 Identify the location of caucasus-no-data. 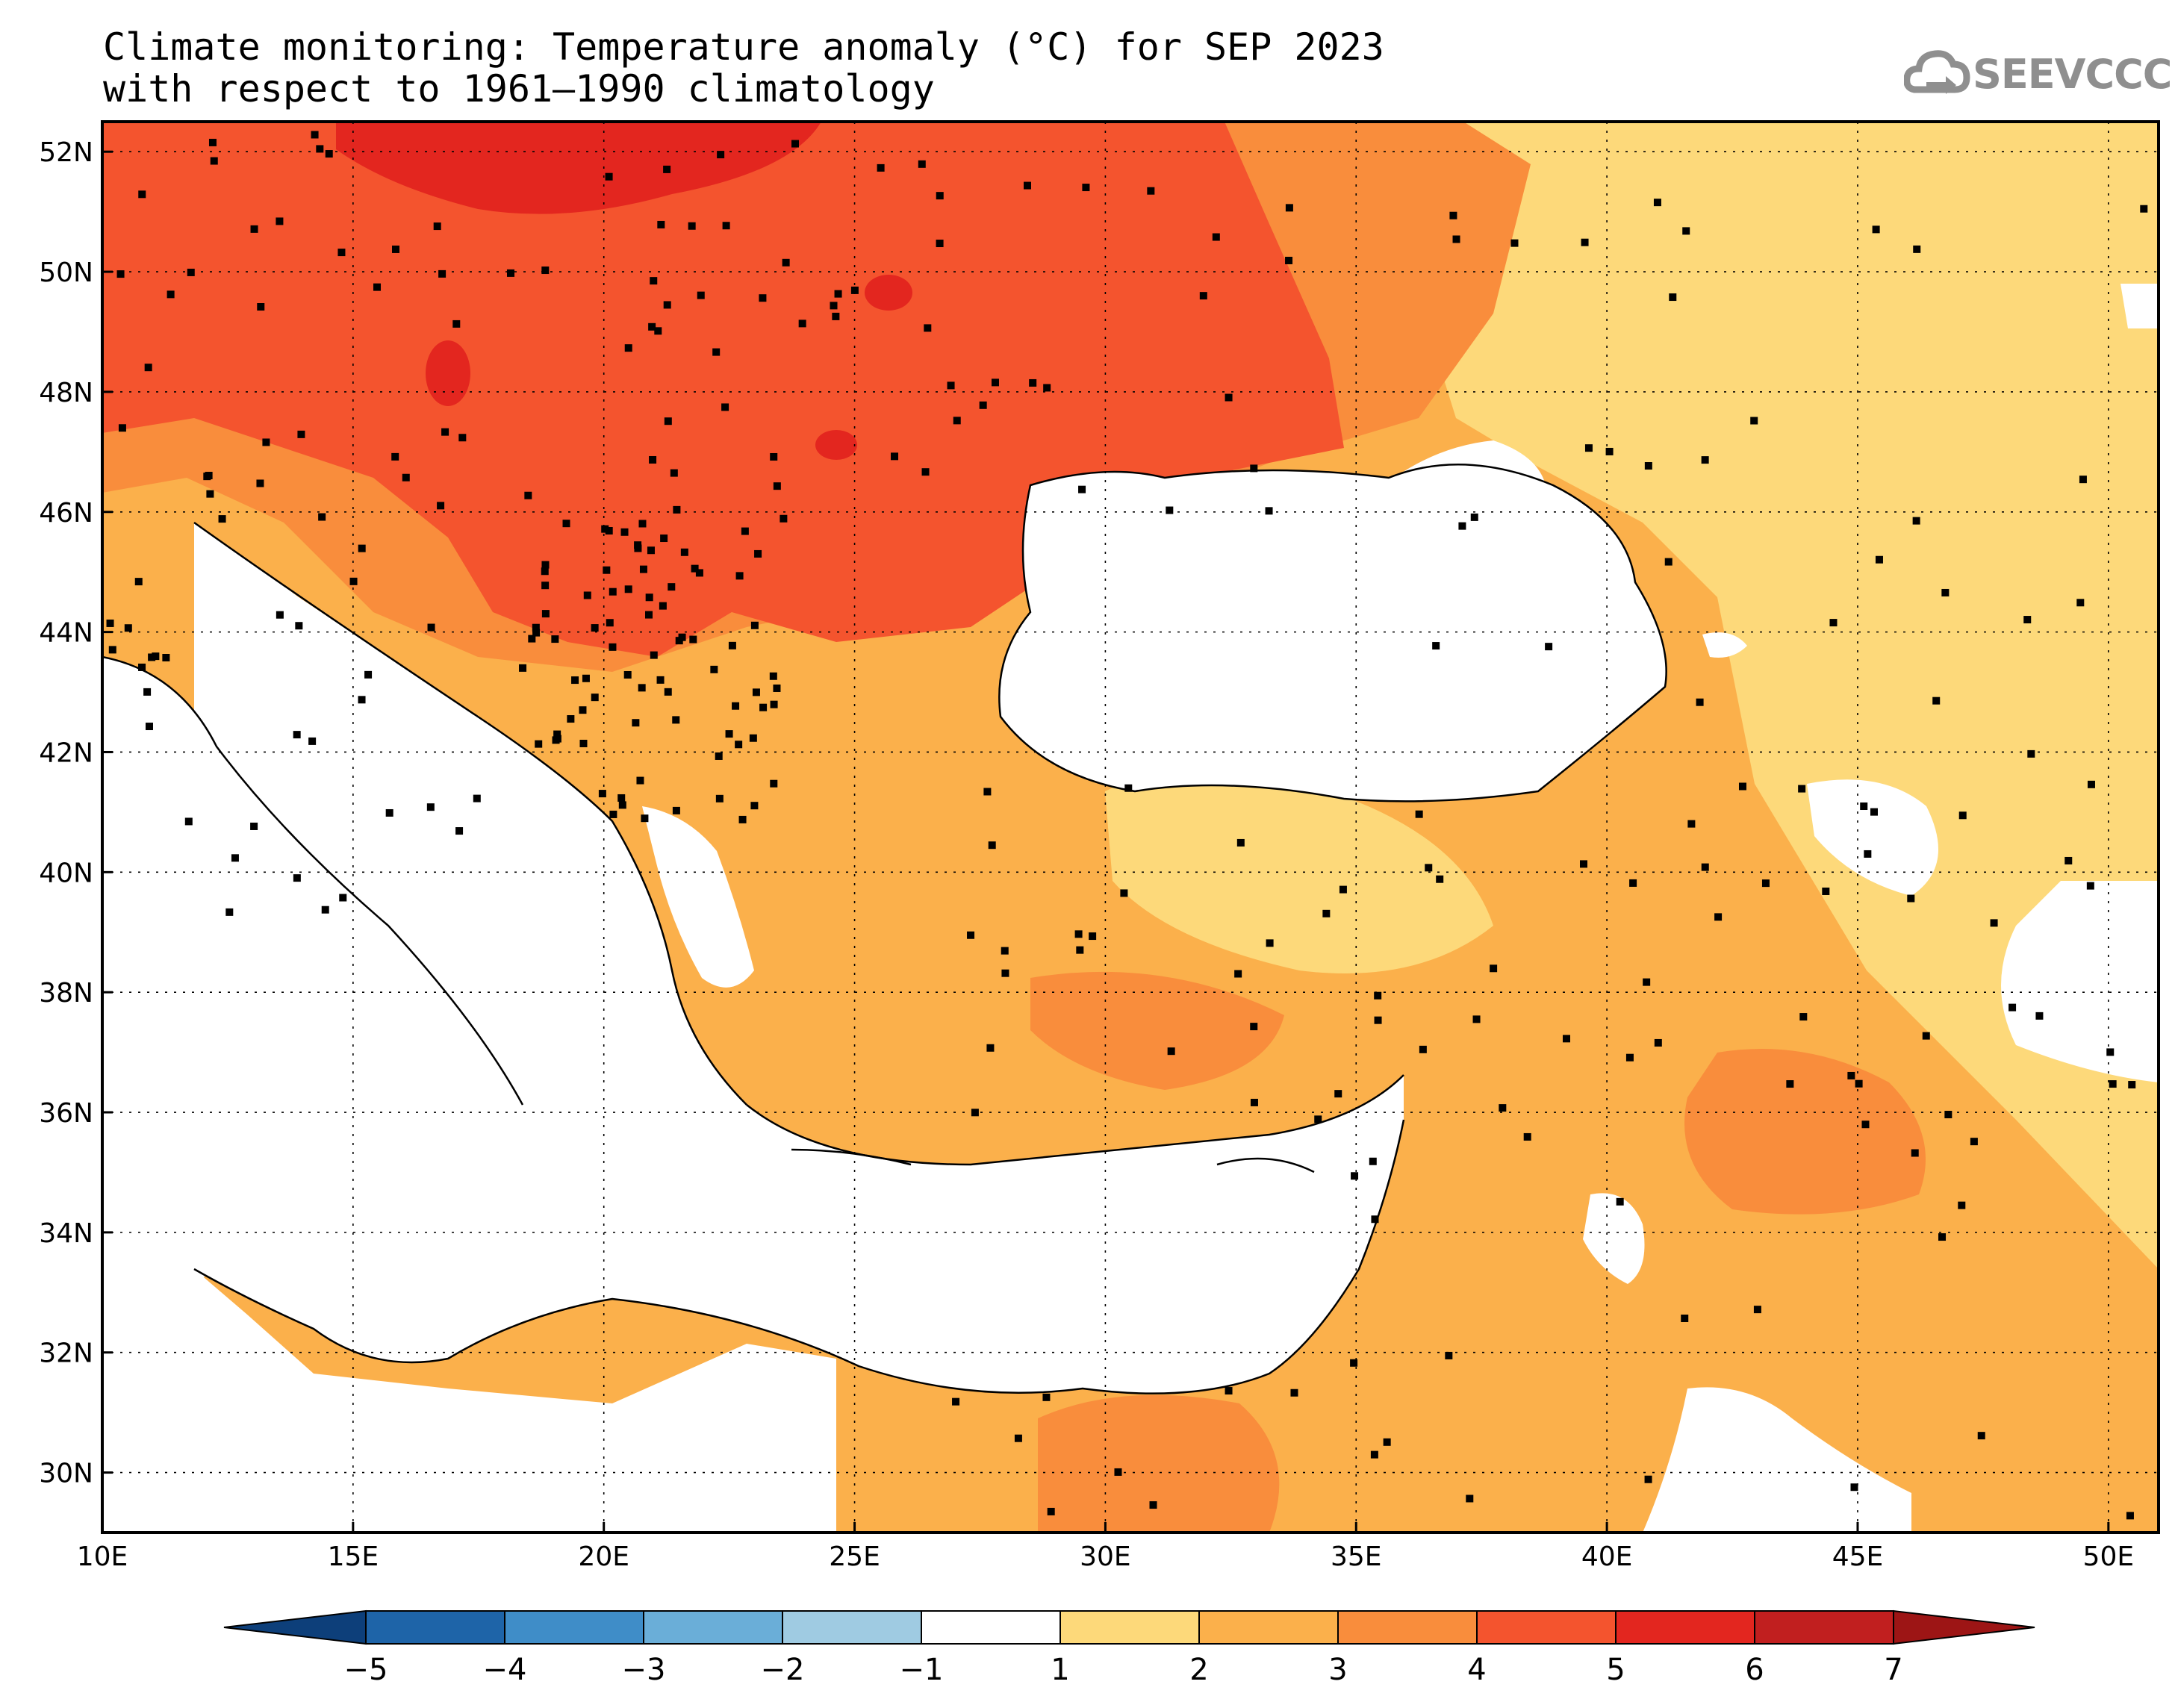
(1872, 837).